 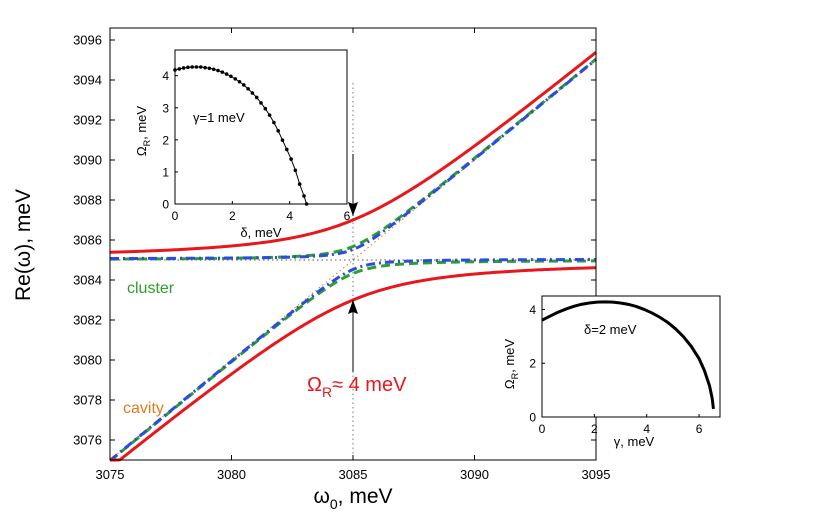 I want to click on main-y-tick-label: 3076, so click(x=87, y=440).